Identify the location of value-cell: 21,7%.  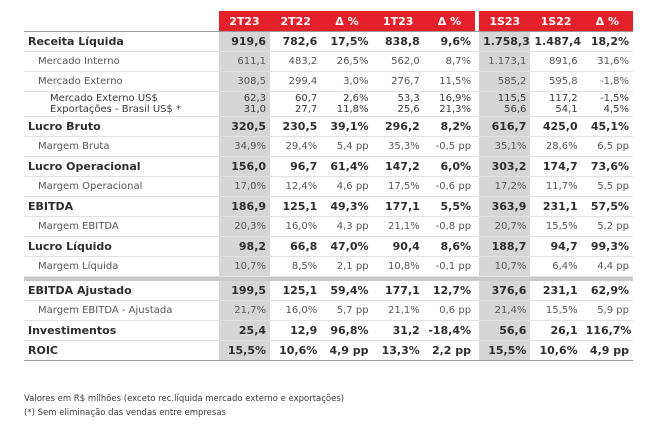
(244, 310).